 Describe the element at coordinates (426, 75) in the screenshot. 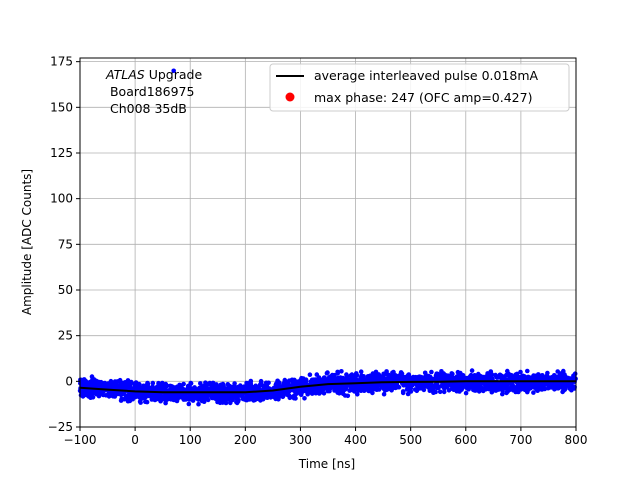

I see `legend-label-pulse: average interleaved pulse 0.018mA` at that location.